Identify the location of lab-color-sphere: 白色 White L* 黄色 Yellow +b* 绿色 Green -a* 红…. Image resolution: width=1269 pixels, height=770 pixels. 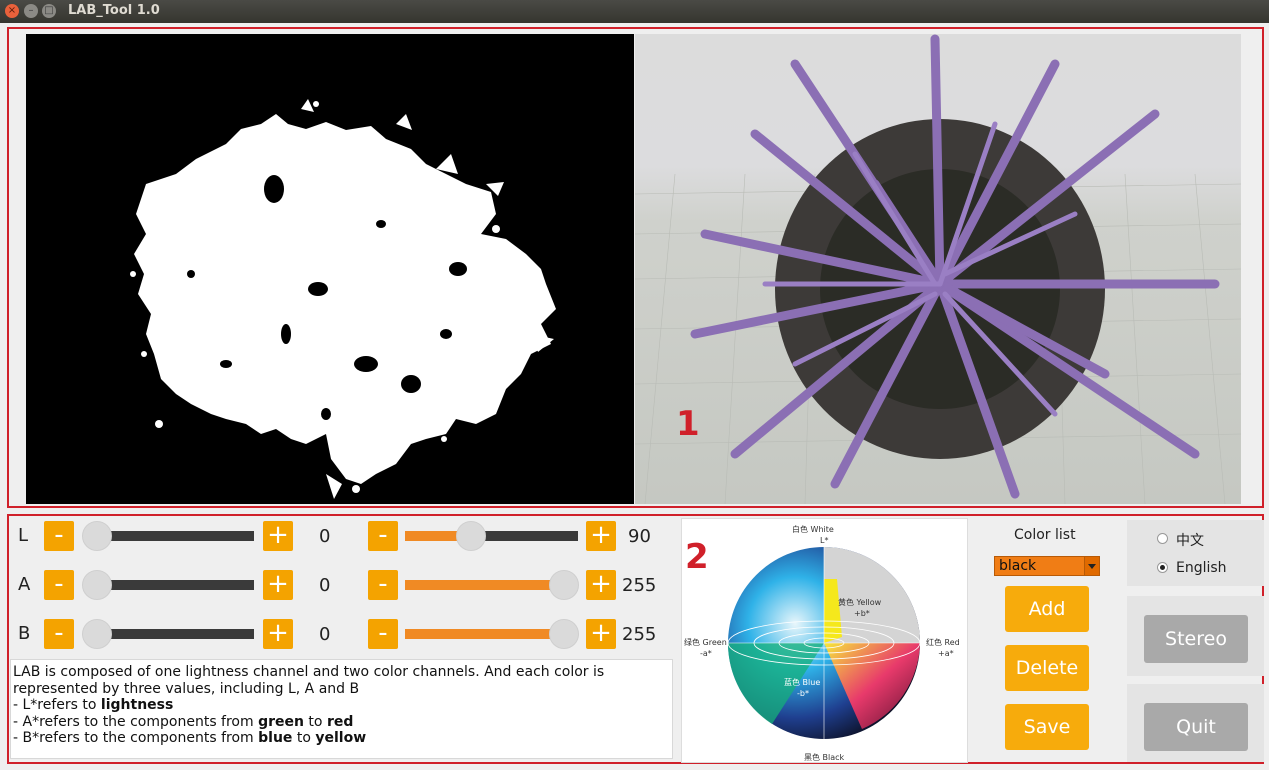
(824, 640).